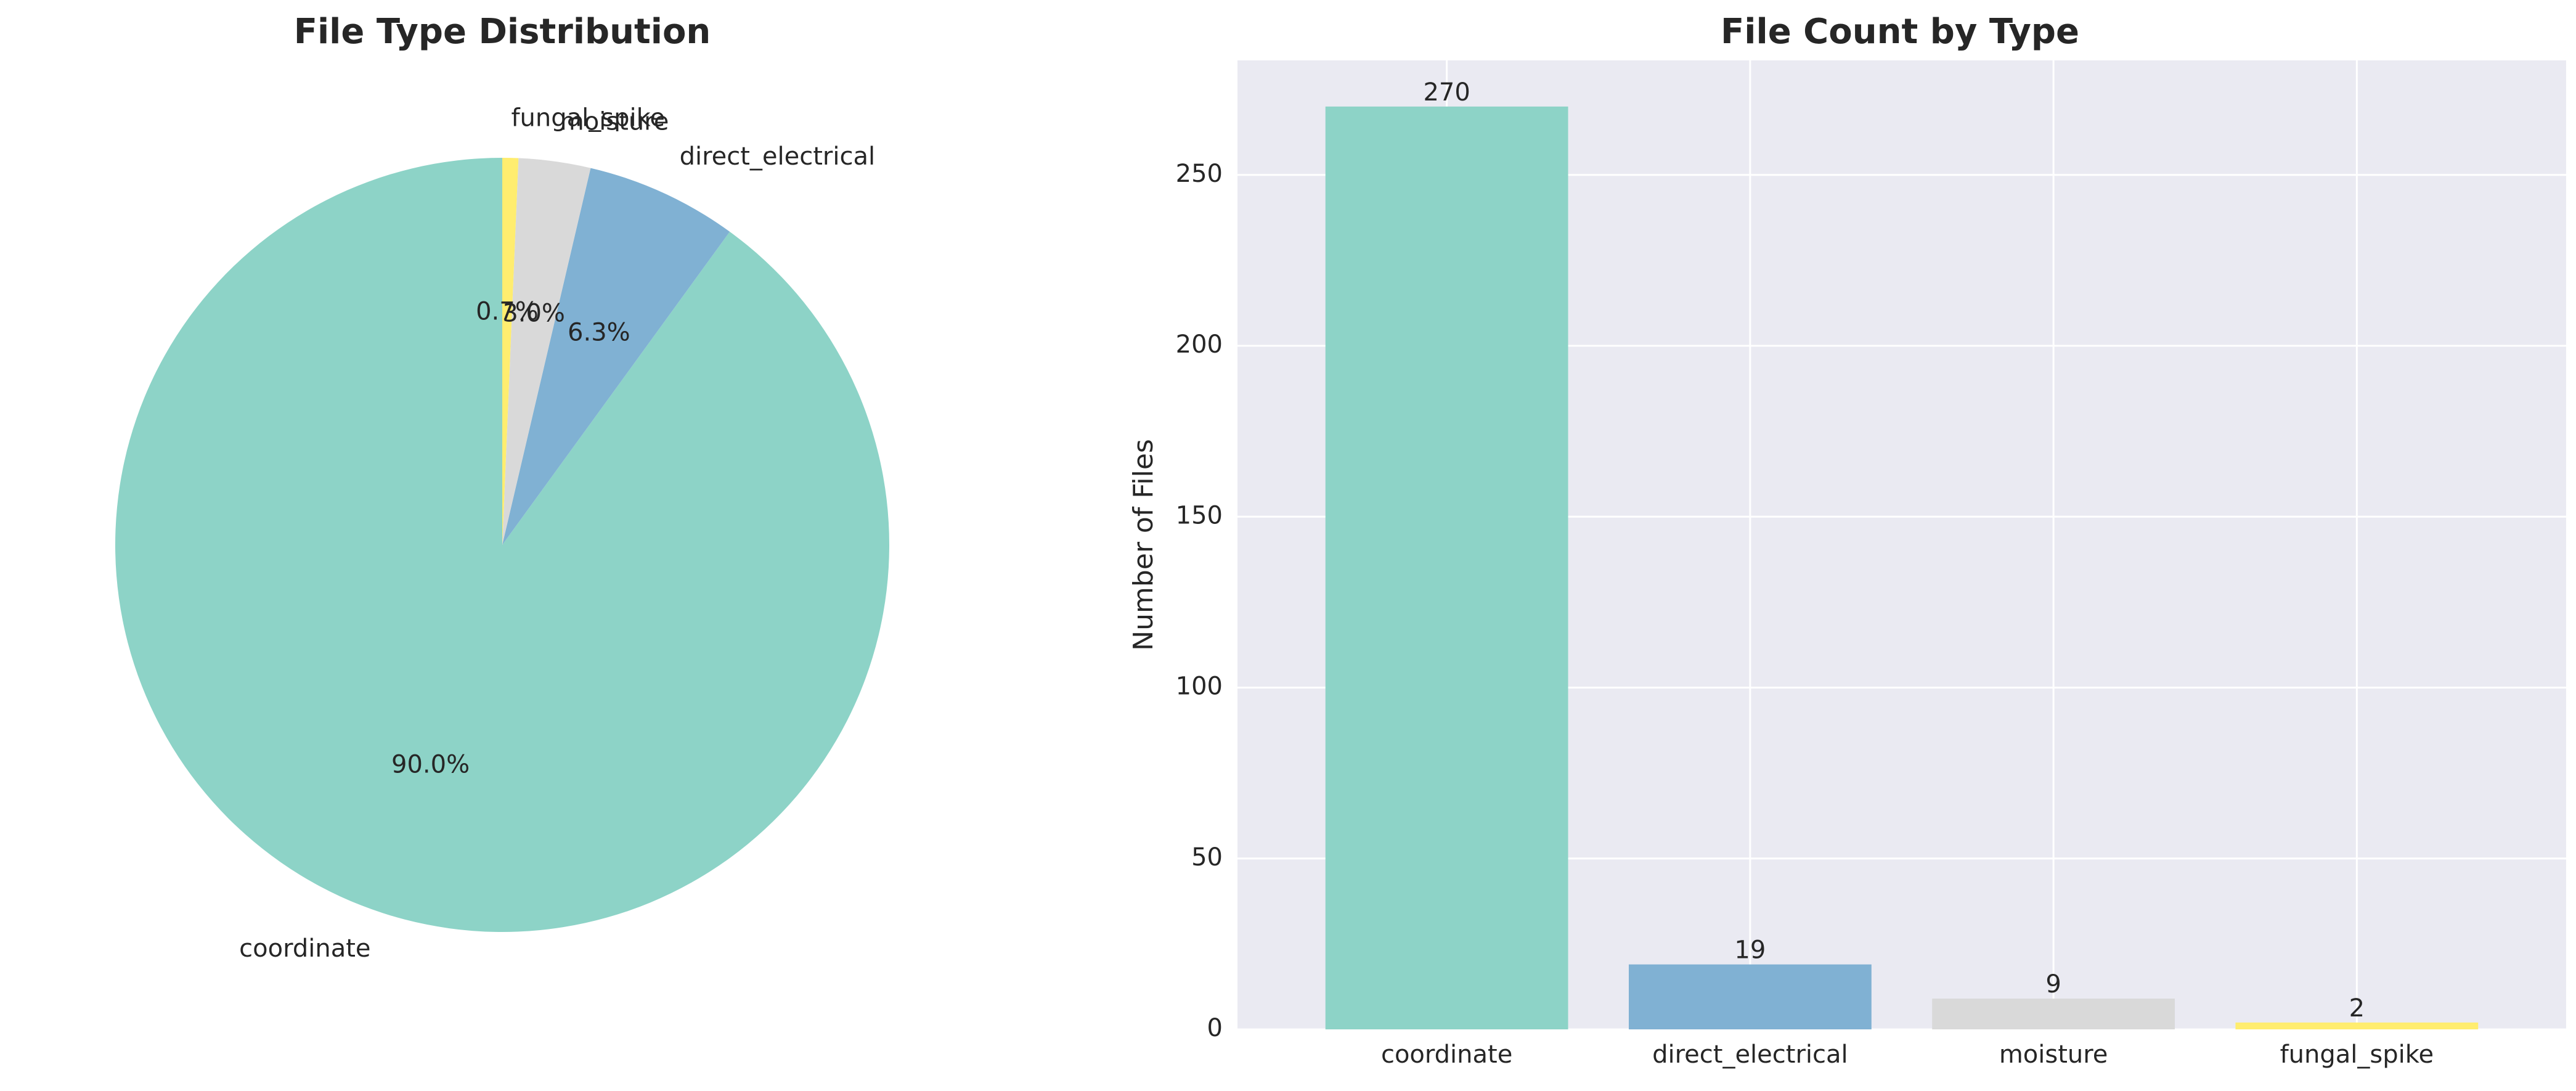 This screenshot has height=1091, width=2576. Describe the element at coordinates (1750, 996) in the screenshot. I see `bar-direct-electrical` at that location.